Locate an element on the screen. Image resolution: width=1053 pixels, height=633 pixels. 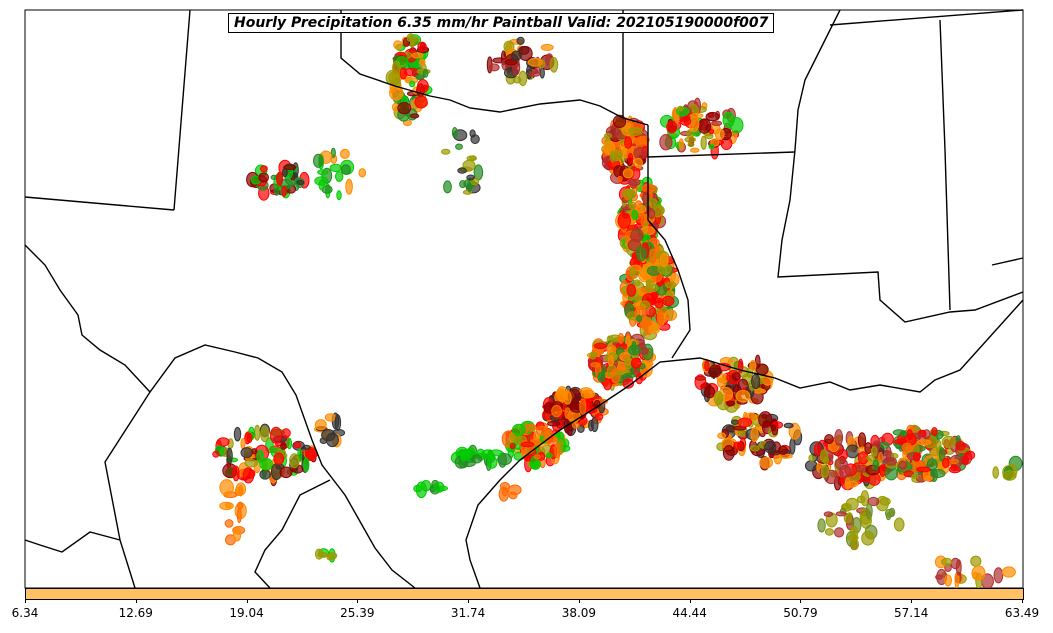
colorbar-tick-label: 12.69 is located at coordinates (135, 613).